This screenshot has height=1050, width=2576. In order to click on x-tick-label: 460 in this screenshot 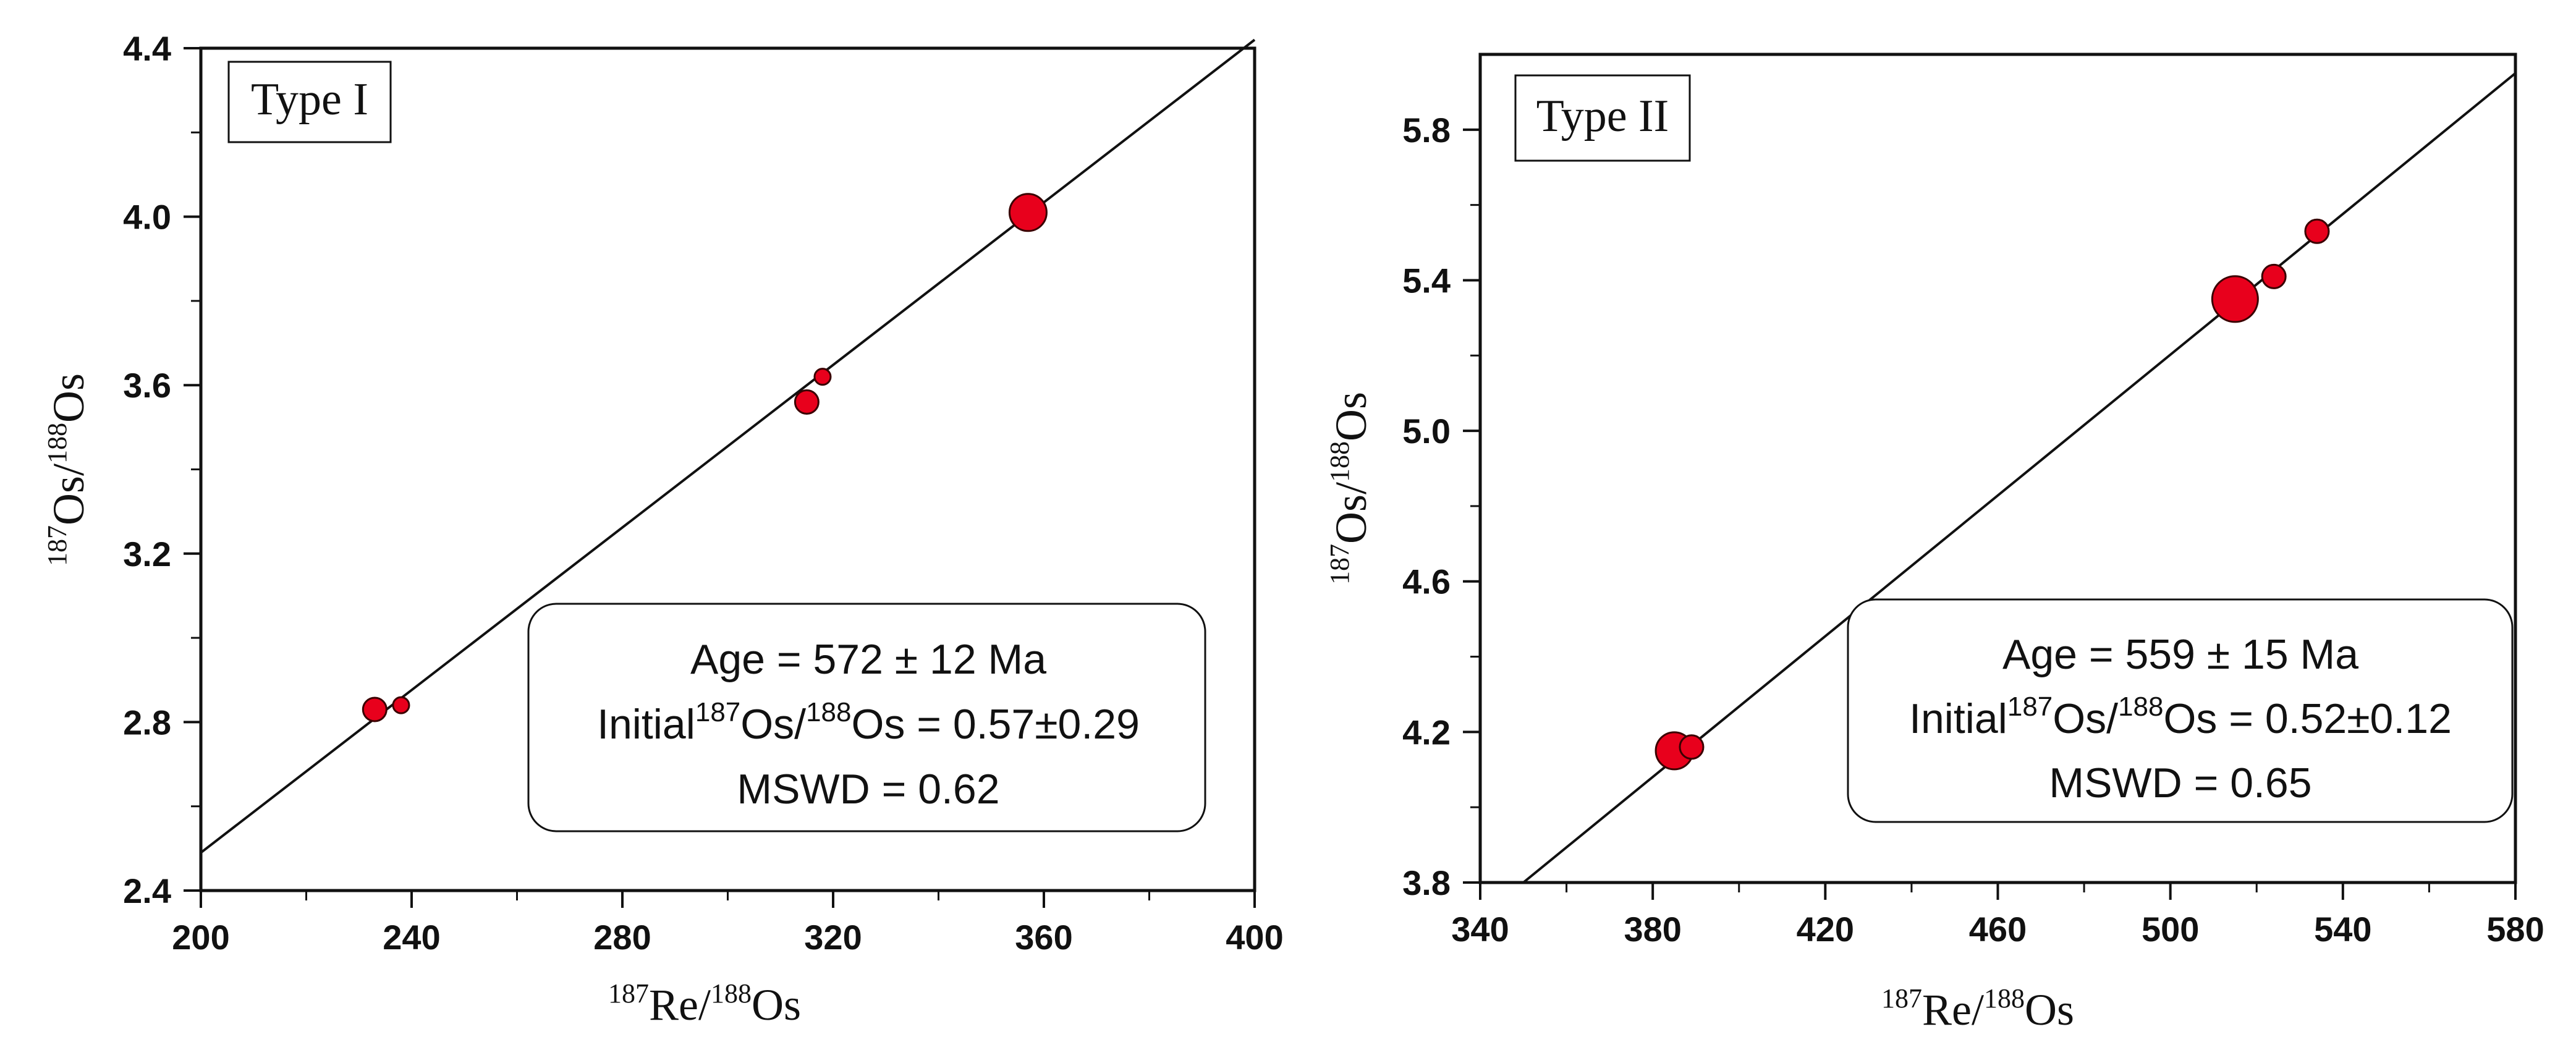, I will do `click(1998, 929)`.